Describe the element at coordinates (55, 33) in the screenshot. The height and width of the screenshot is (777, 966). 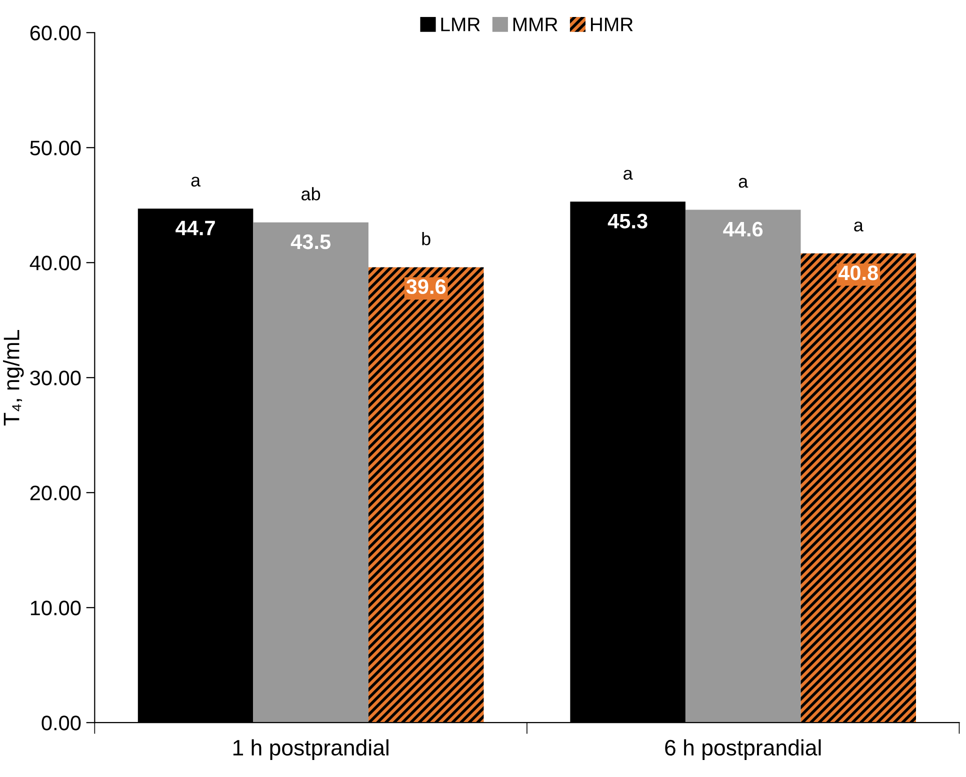
I see `y-tick-label: 60.00` at that location.